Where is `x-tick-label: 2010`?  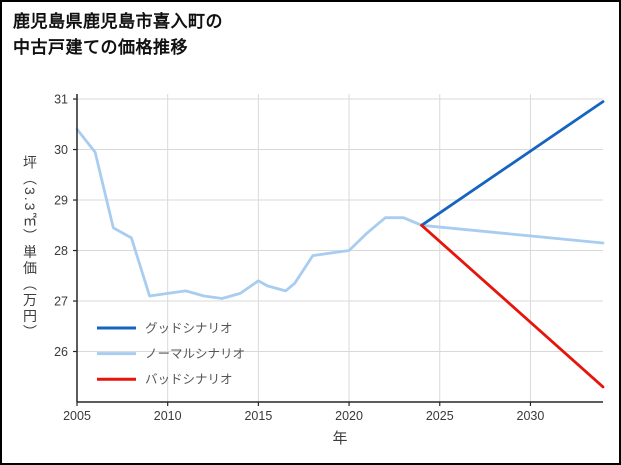 x-tick-label: 2010 is located at coordinates (168, 416).